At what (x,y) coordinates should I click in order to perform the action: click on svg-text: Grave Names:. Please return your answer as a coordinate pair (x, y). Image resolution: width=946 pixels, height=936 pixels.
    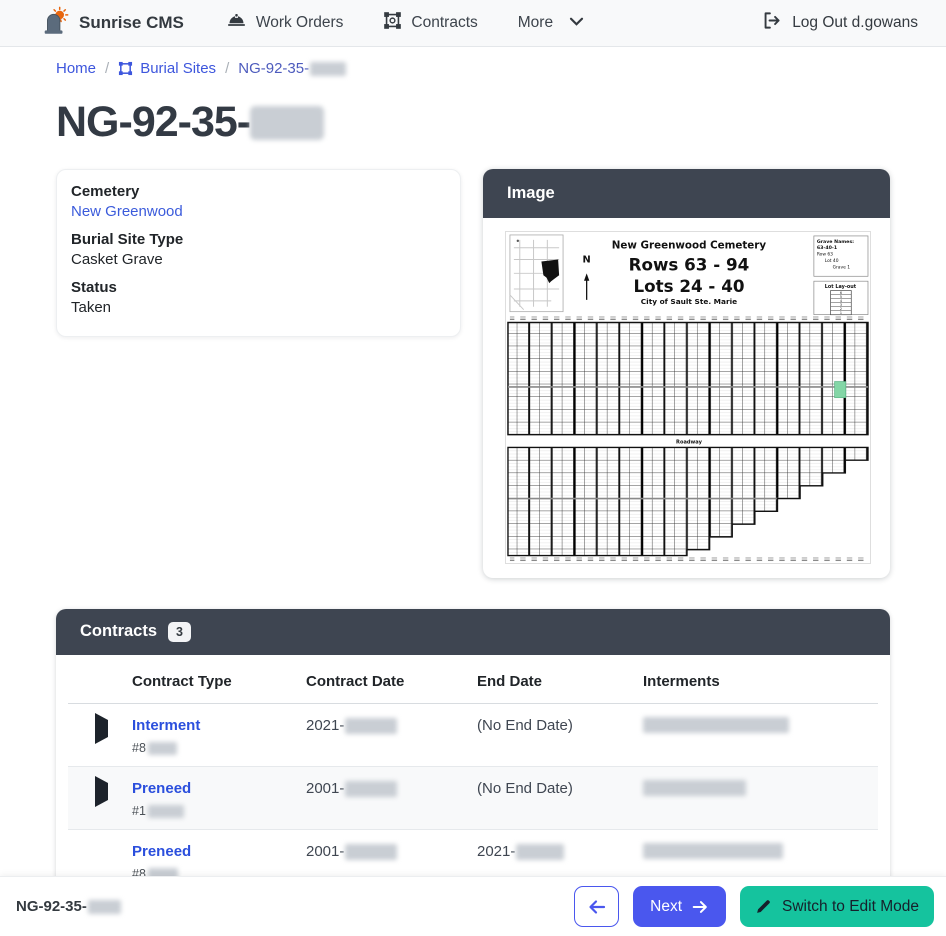
    Looking at the image, I should click on (835, 242).